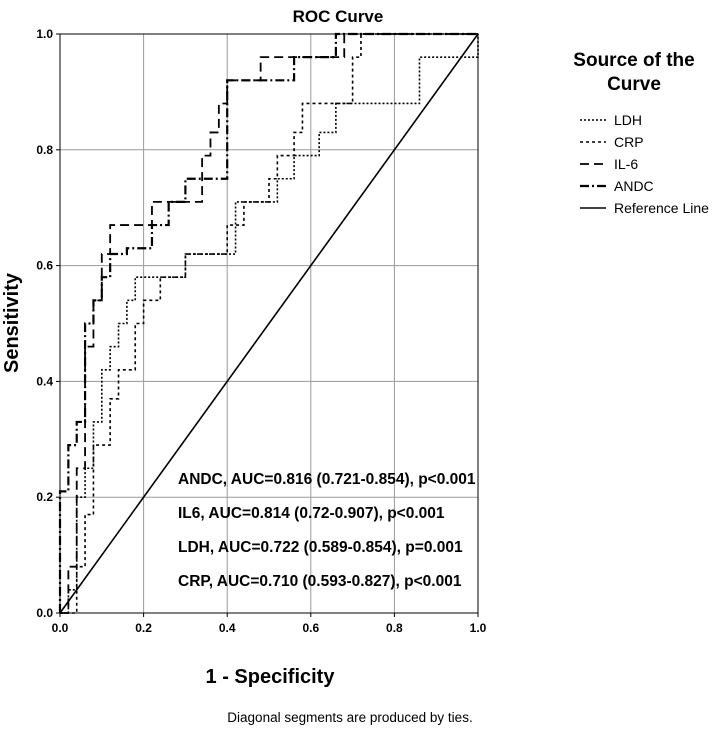  I want to click on x-tick-label-2: 0.4, so click(227, 628).